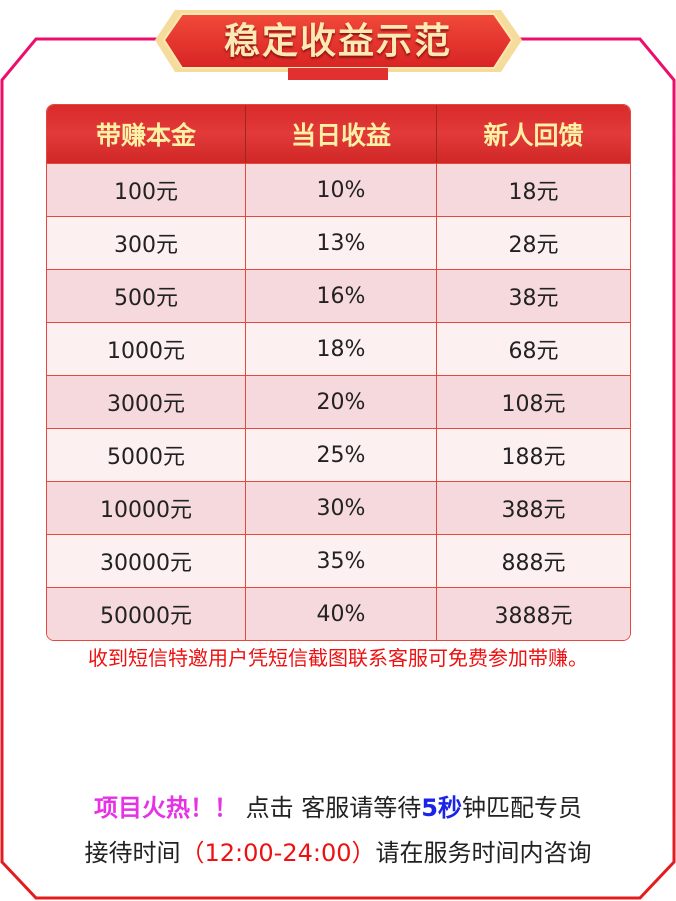  I want to click on page-title: 稳定收益示范, so click(337, 41).